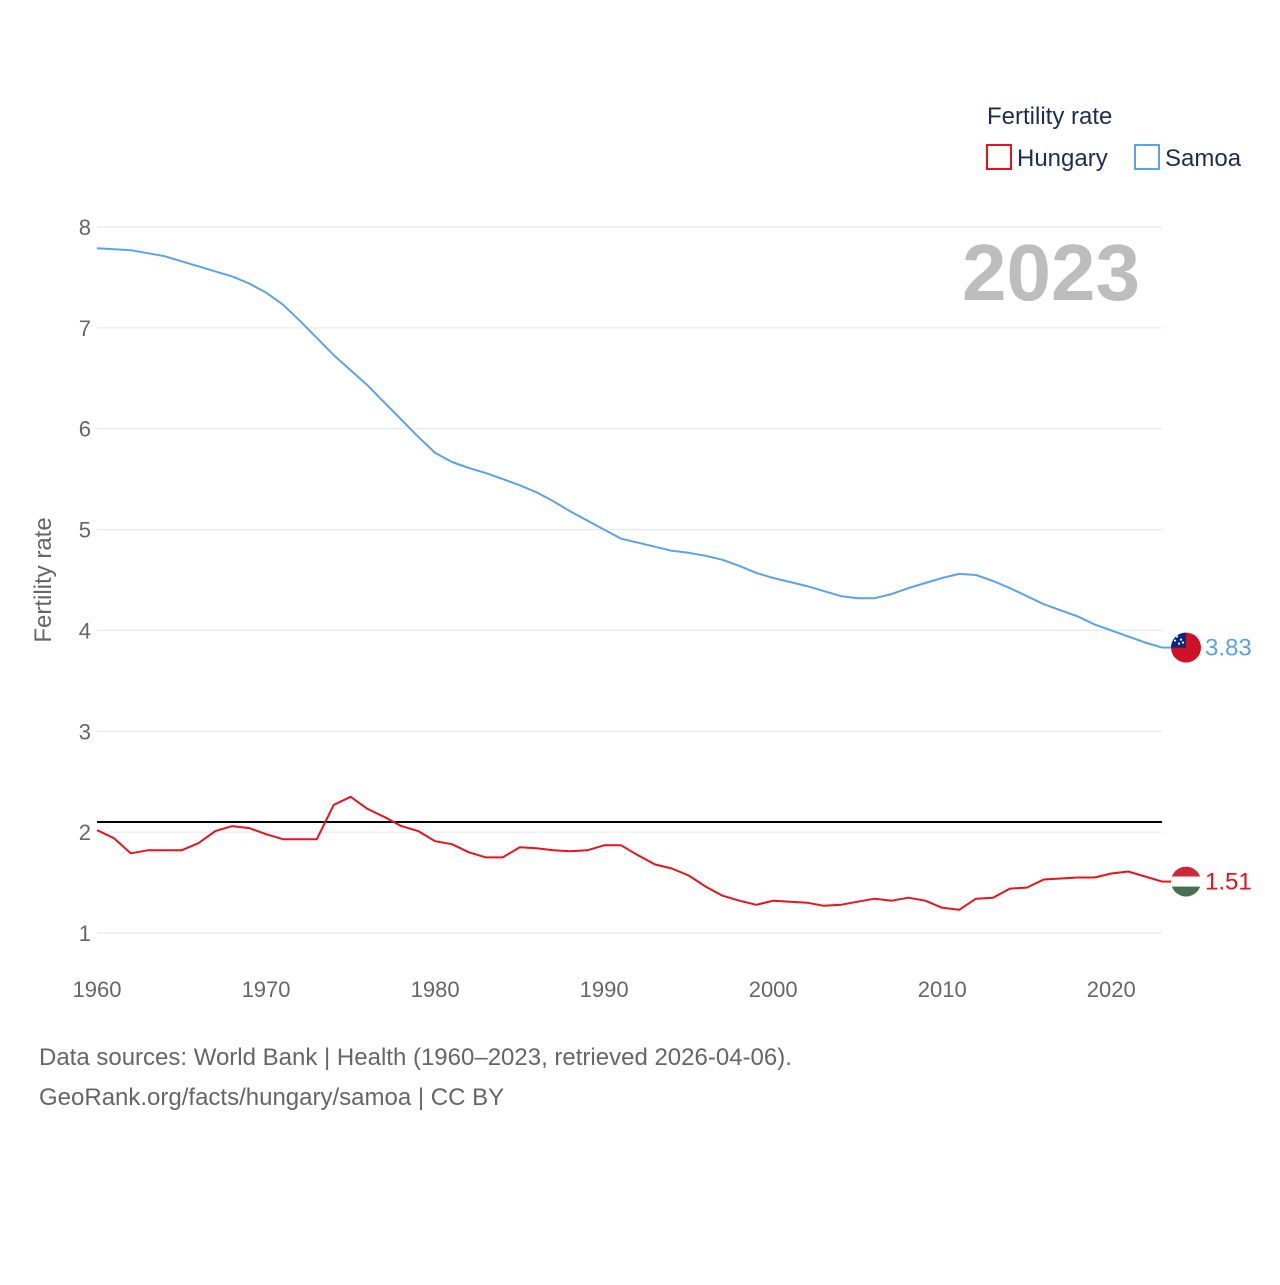 This screenshot has width=1280, height=1285. Describe the element at coordinates (97, 989) in the screenshot. I see `x-tick-label: 1960` at that location.